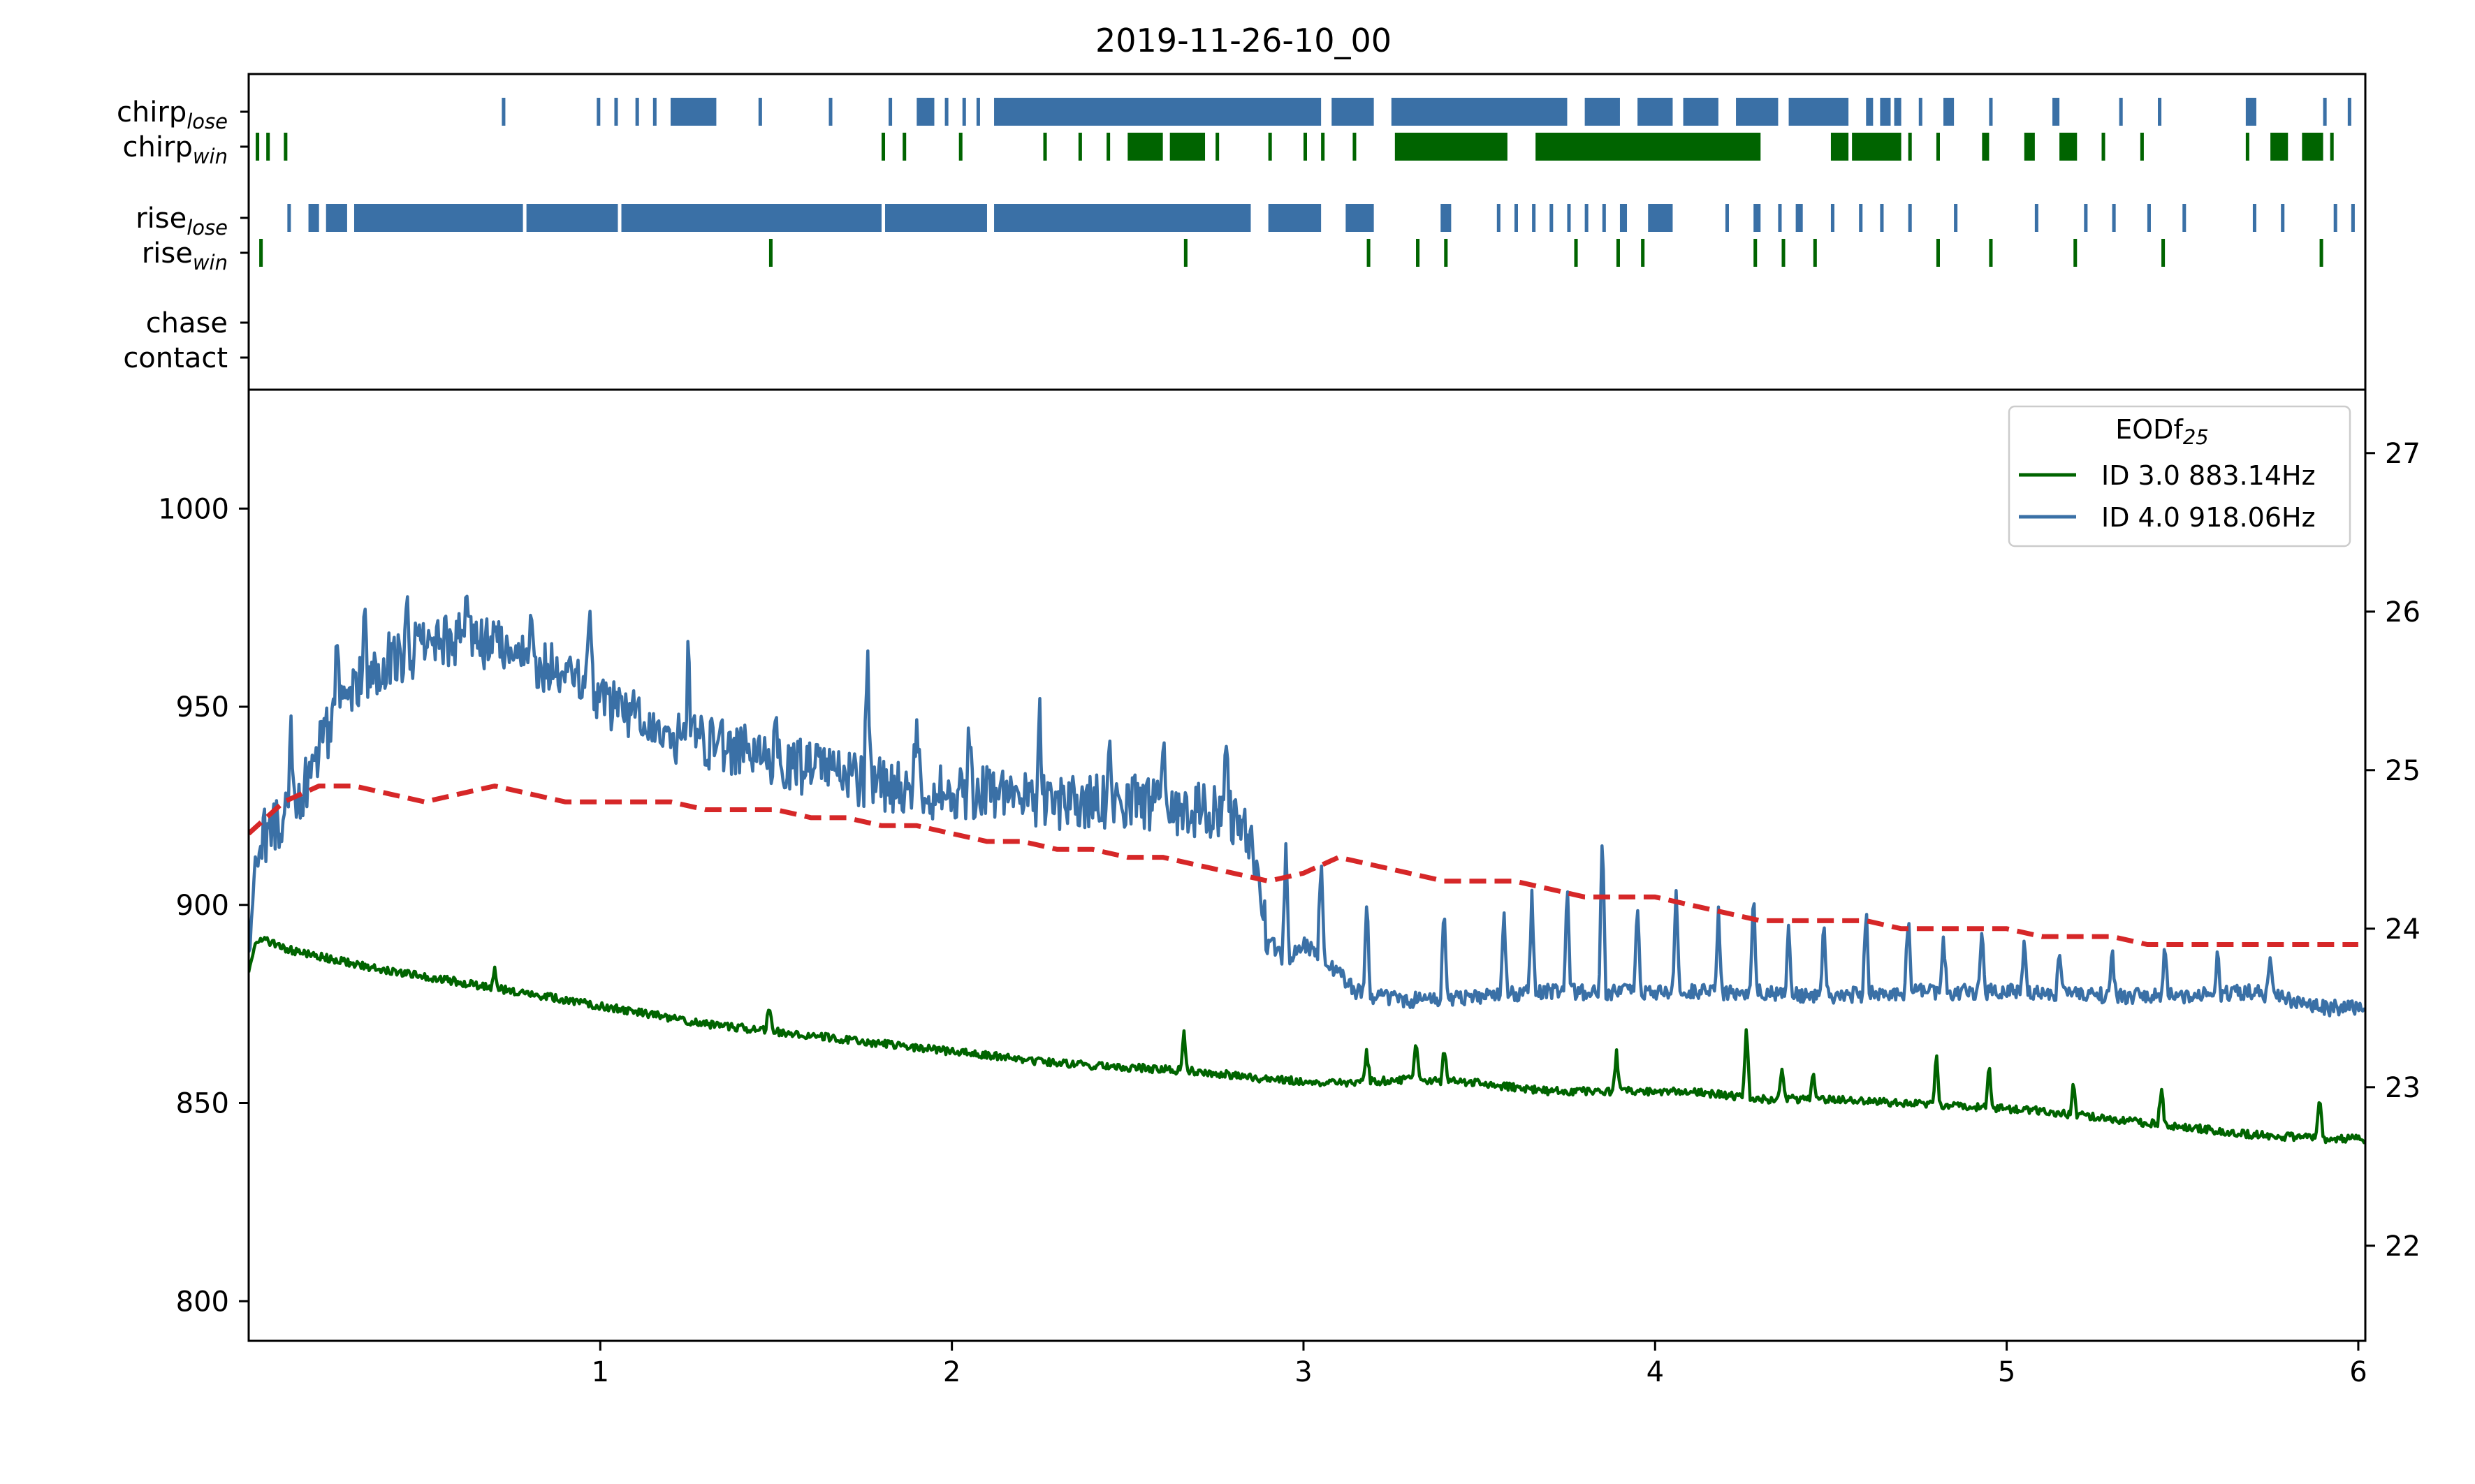 The height and width of the screenshot is (1484, 2475). I want to click on y-tick-label: 1000, so click(193, 509).